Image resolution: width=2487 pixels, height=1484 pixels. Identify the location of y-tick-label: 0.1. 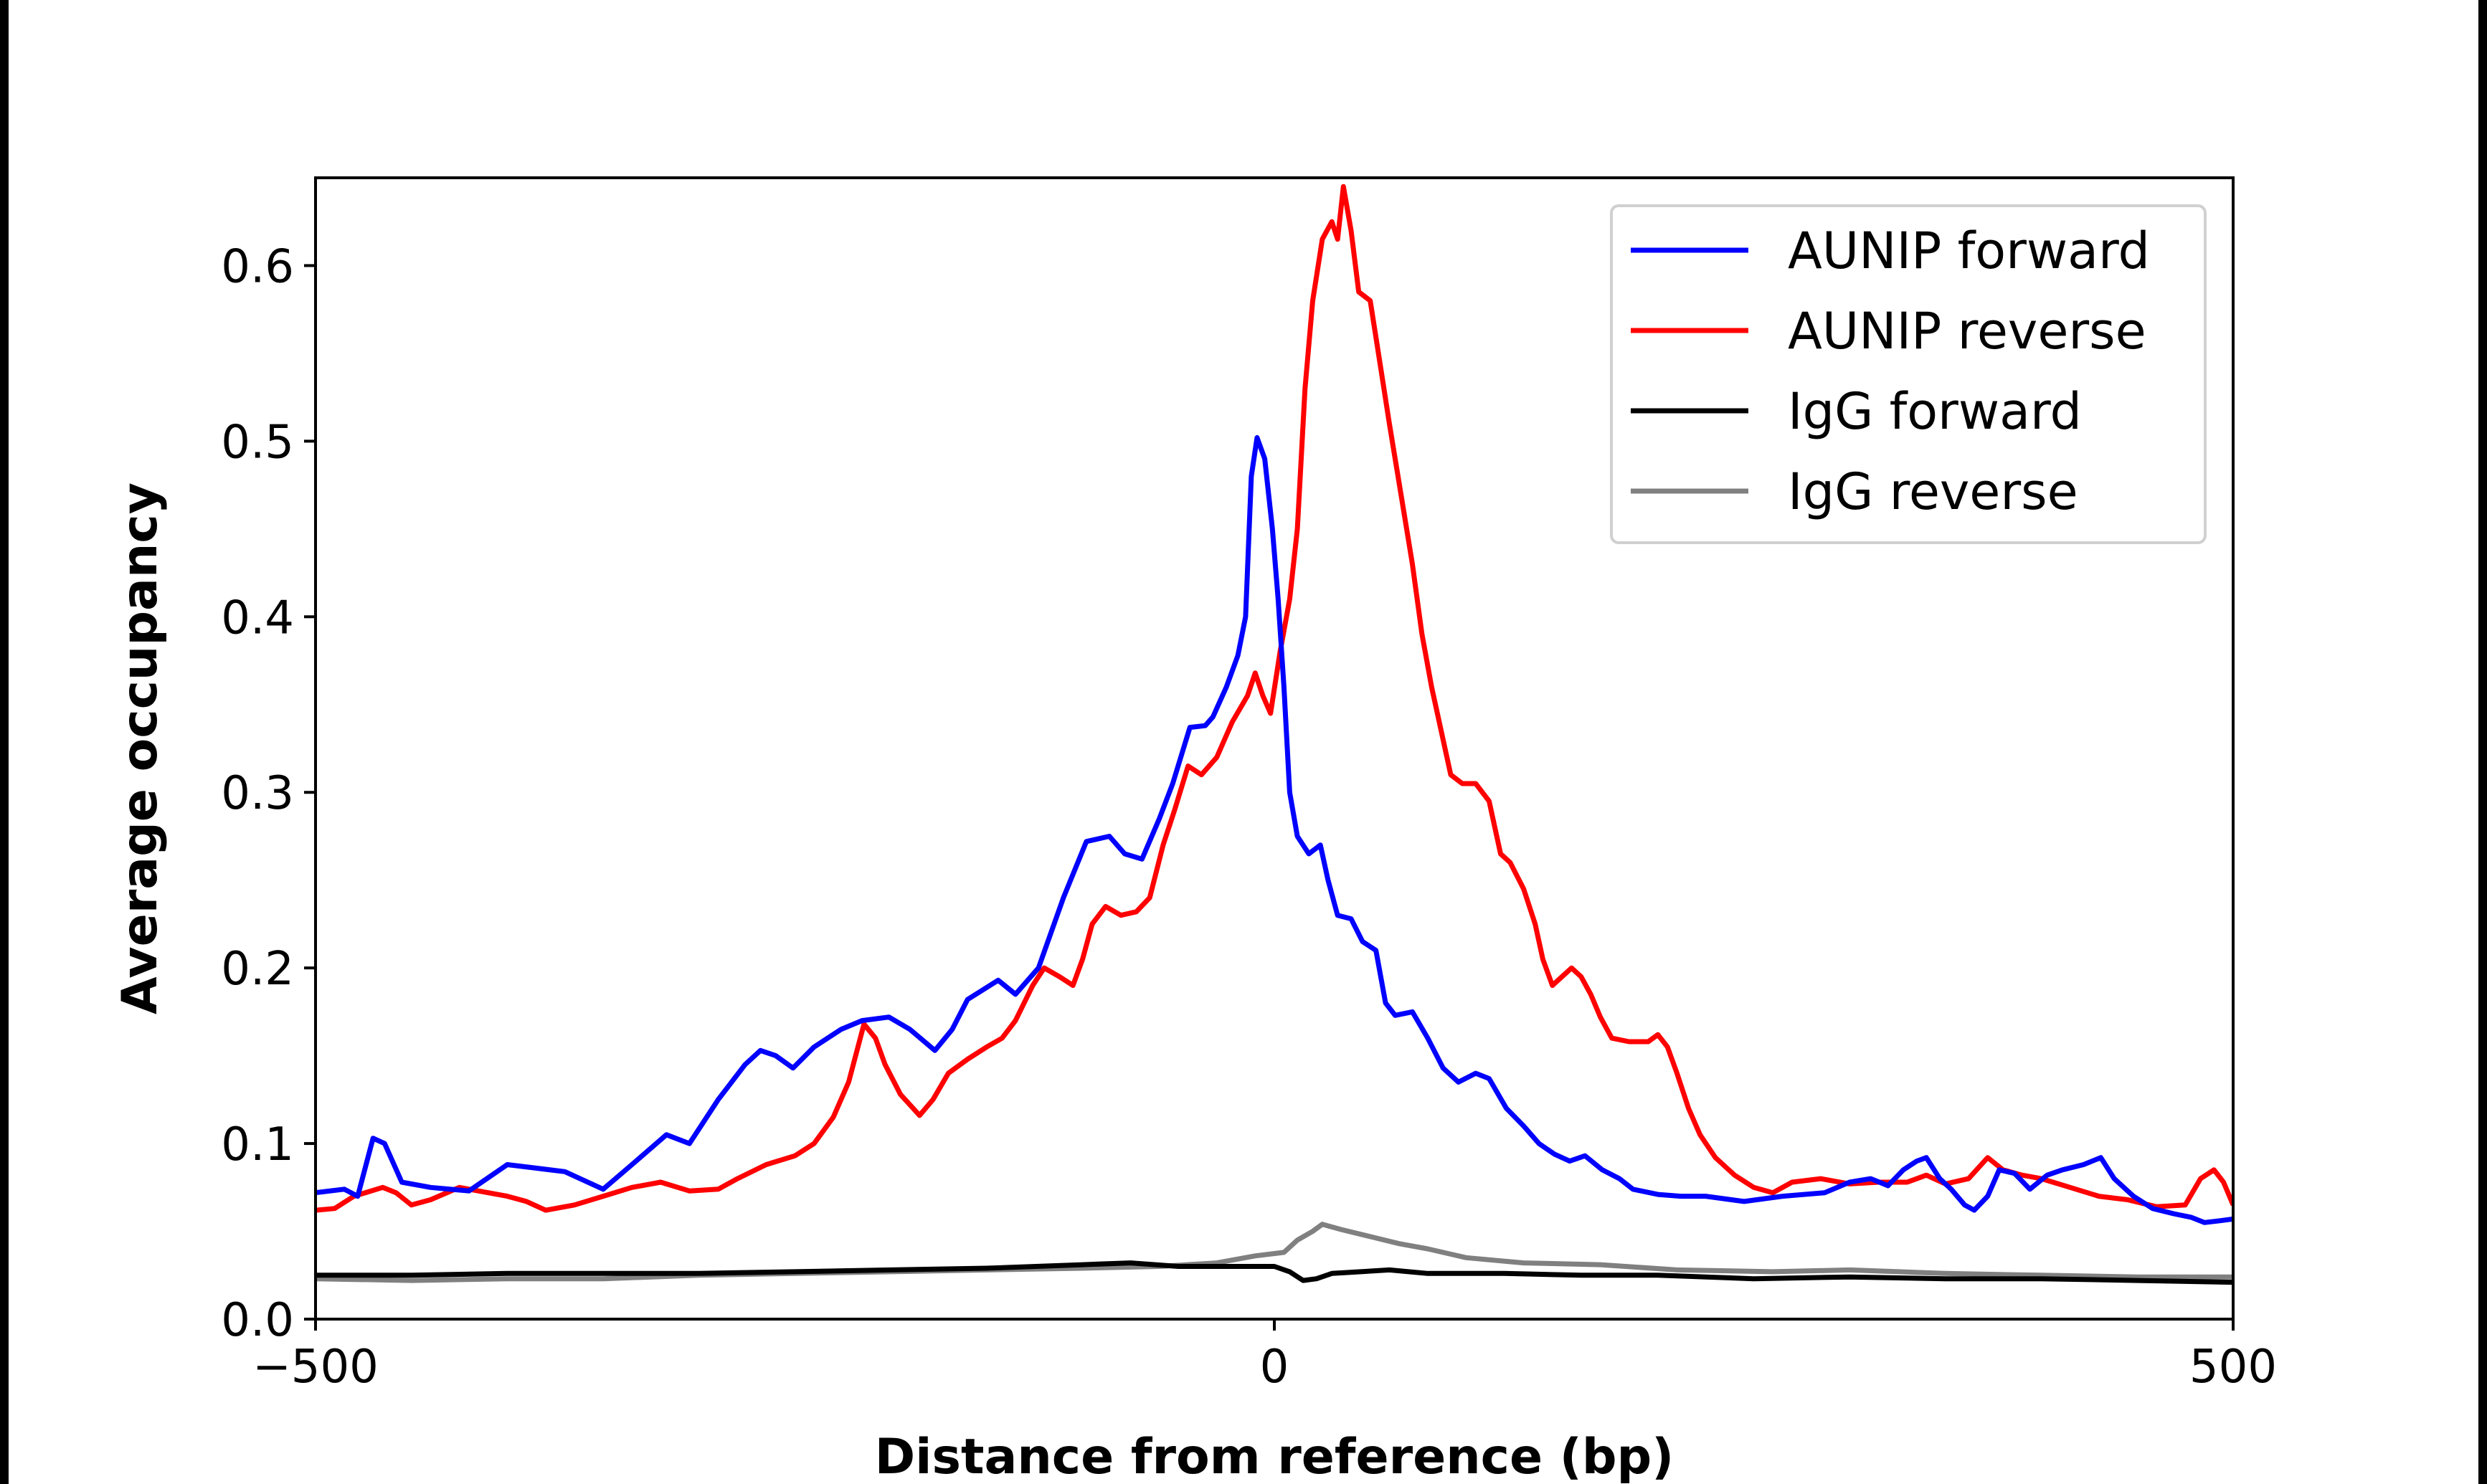
(257, 1144).